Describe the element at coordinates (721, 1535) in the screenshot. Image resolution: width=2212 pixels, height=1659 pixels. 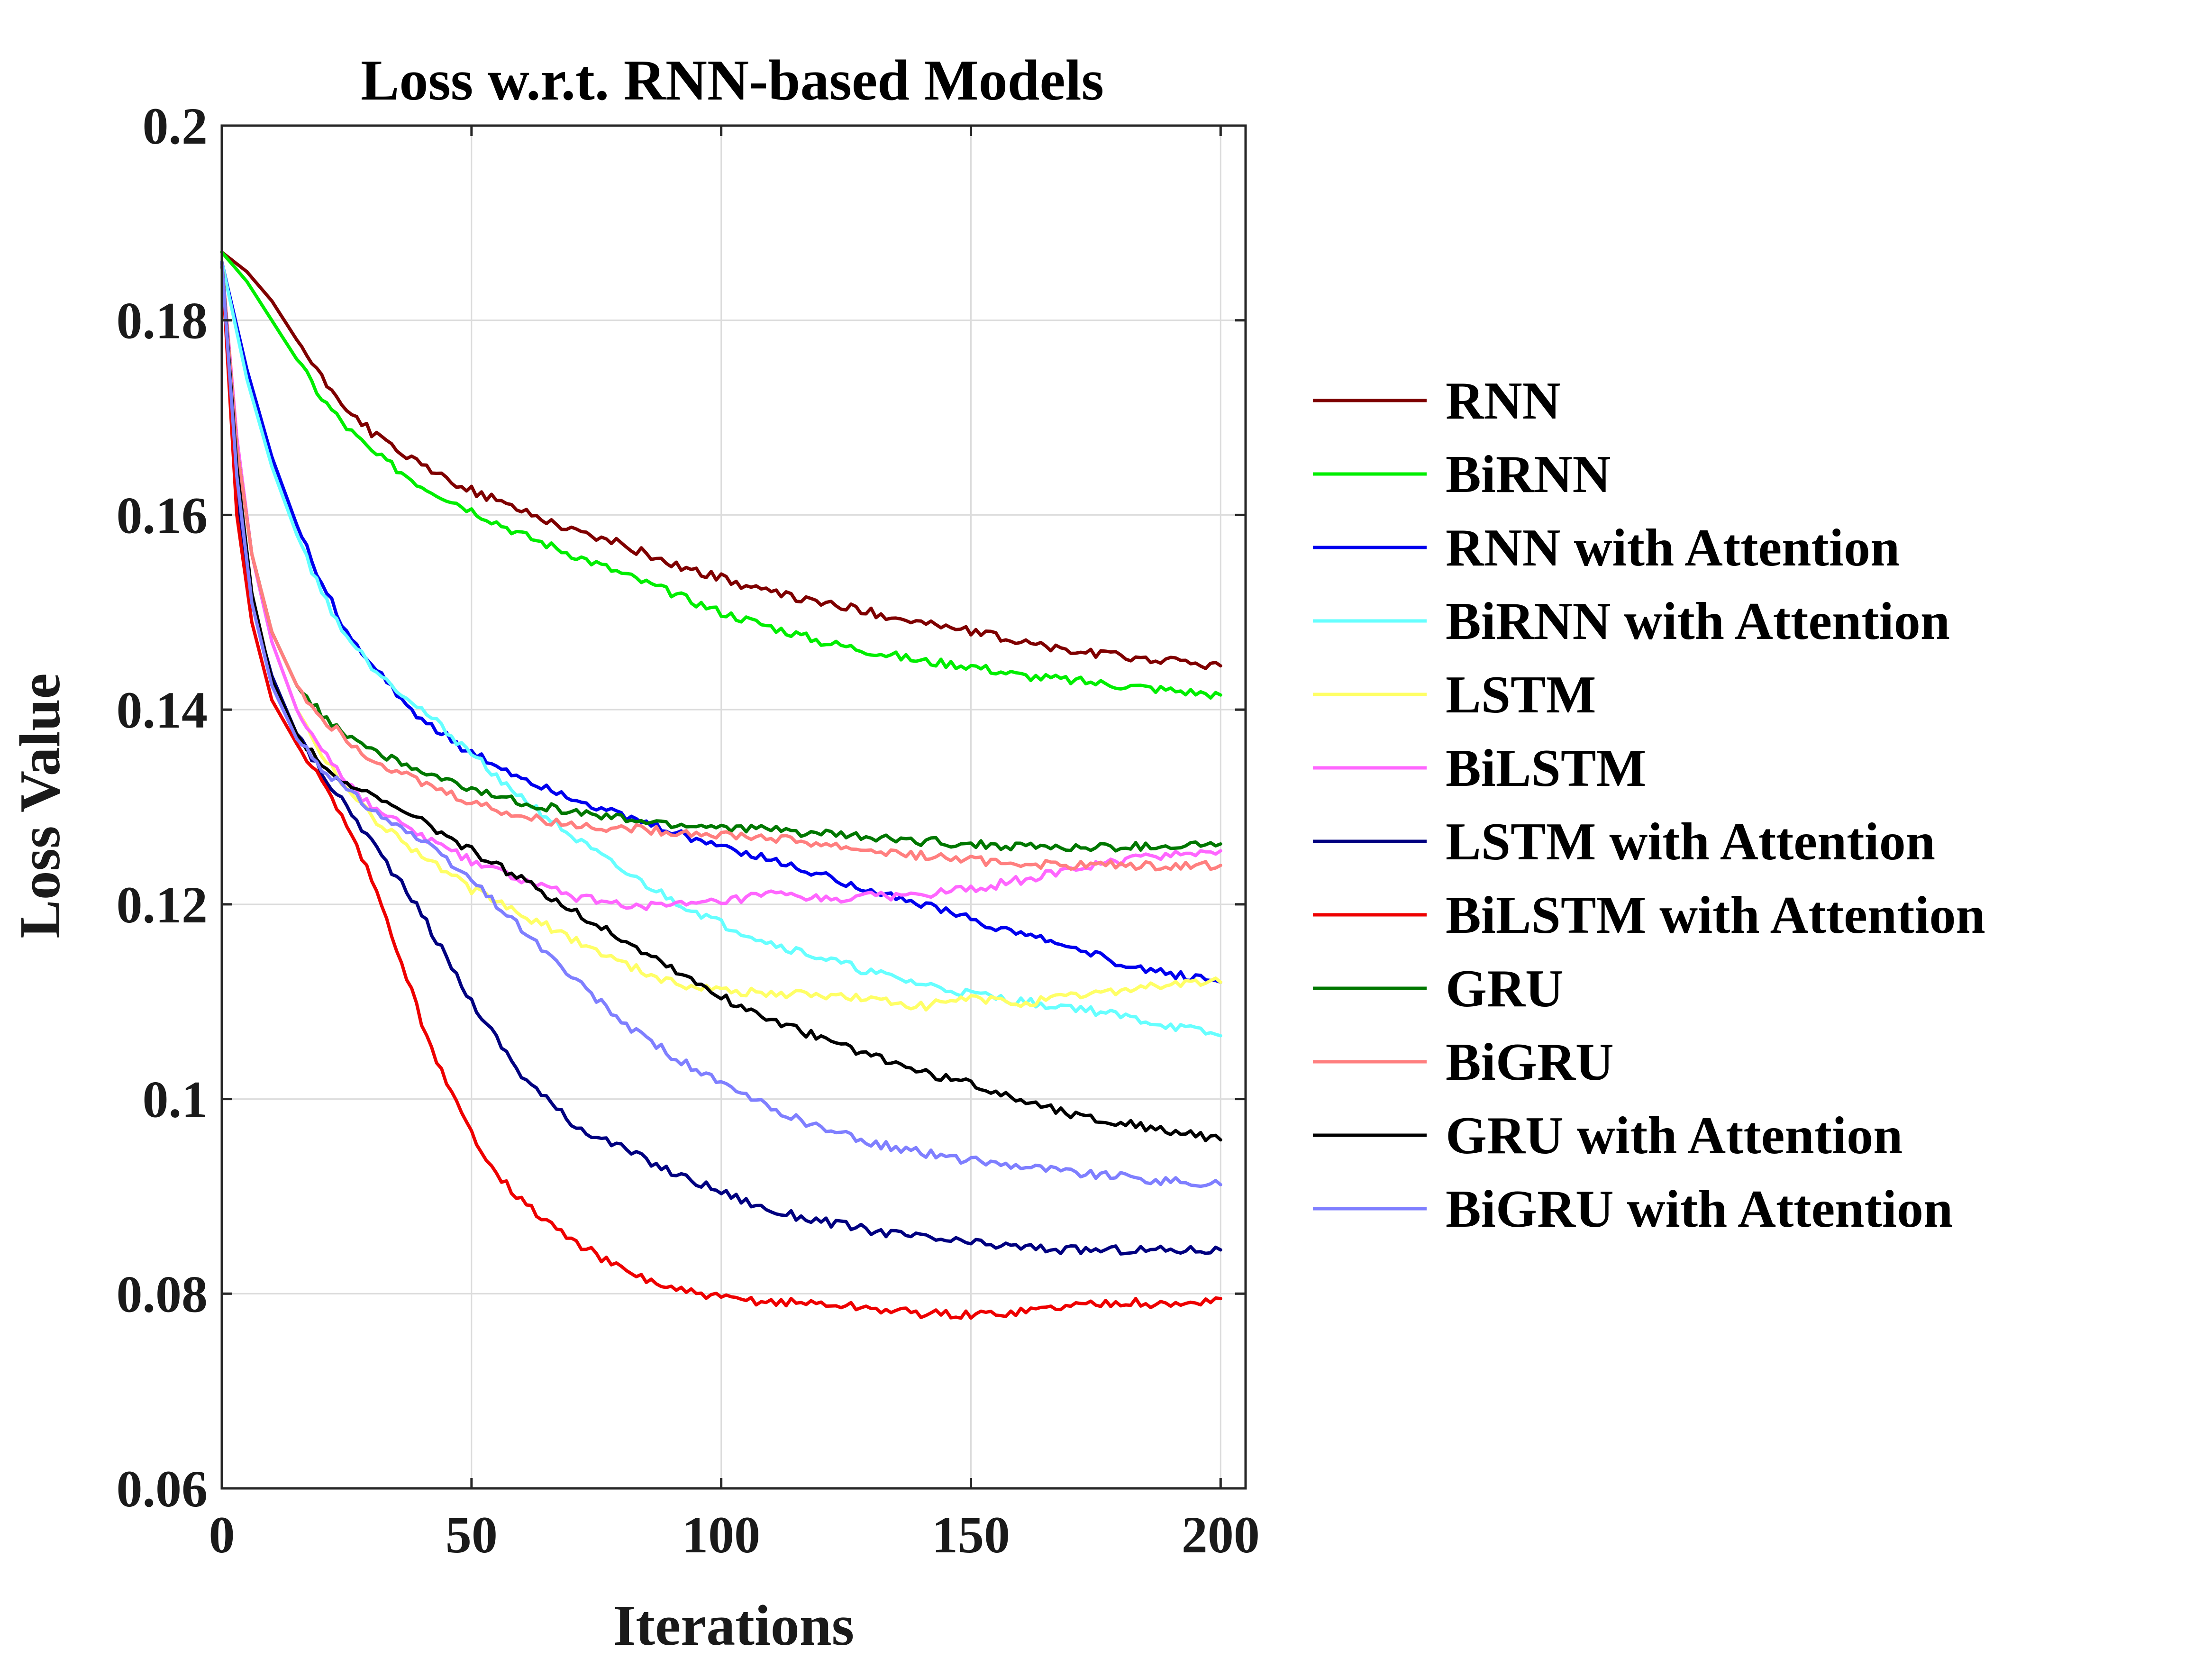
I see `x-tick-label: 100` at that location.